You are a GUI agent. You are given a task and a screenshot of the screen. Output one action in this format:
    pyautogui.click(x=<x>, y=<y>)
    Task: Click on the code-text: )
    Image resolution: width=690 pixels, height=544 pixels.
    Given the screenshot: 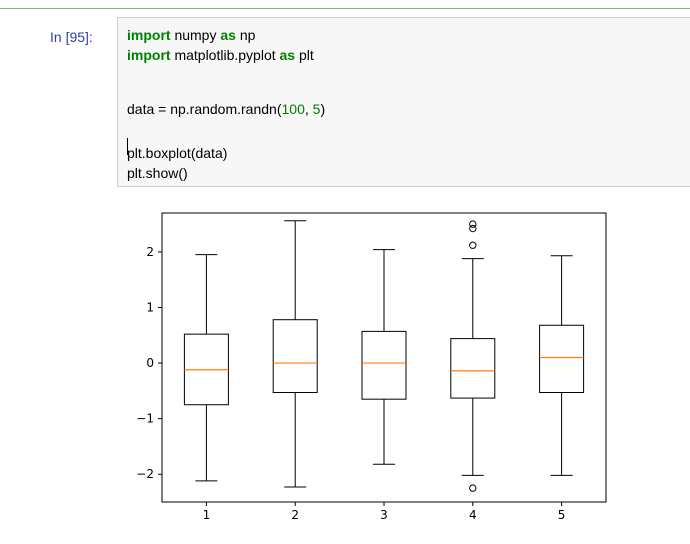 What is the action you would take?
    pyautogui.click(x=323, y=109)
    